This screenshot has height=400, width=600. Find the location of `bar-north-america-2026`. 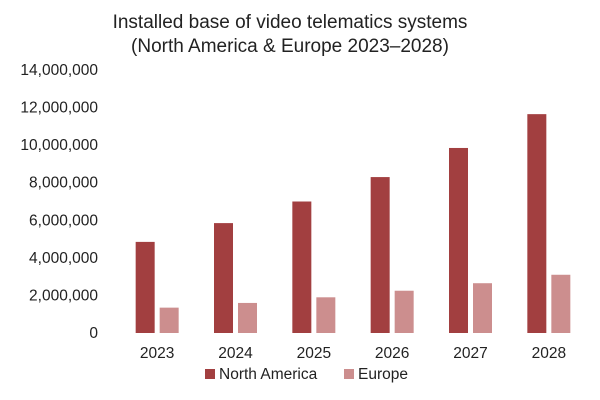

bar-north-america-2026 is located at coordinates (380, 255).